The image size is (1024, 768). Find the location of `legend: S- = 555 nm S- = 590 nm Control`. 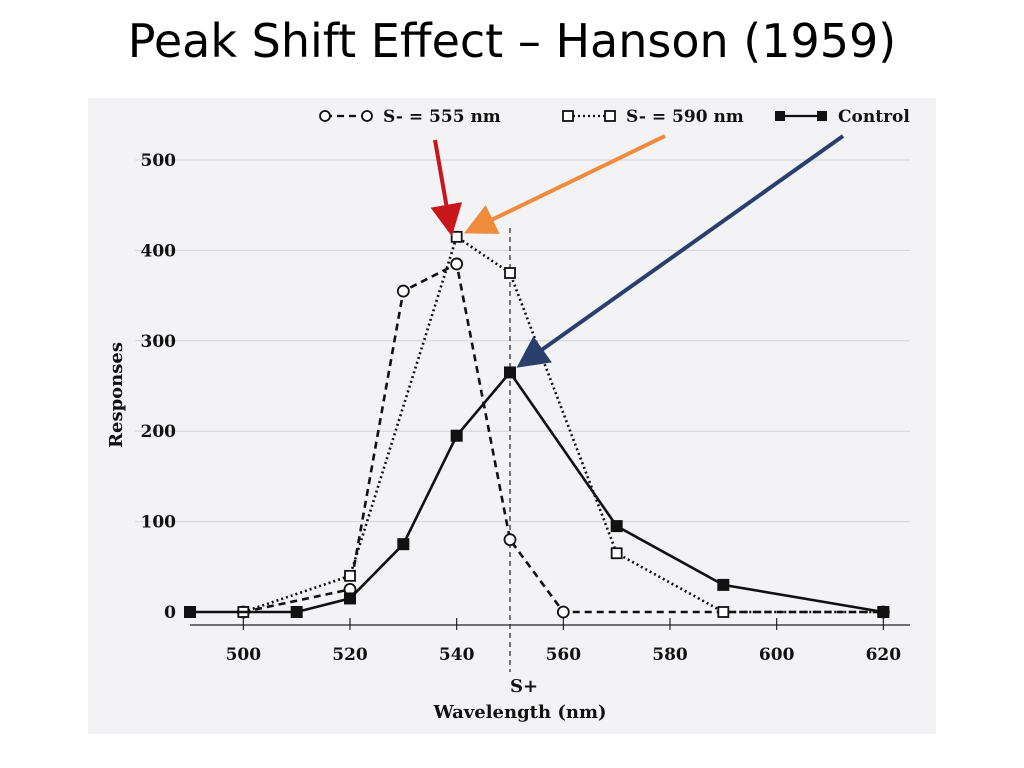

legend: S- = 555 nm S- = 590 nm Control is located at coordinates (614, 117).